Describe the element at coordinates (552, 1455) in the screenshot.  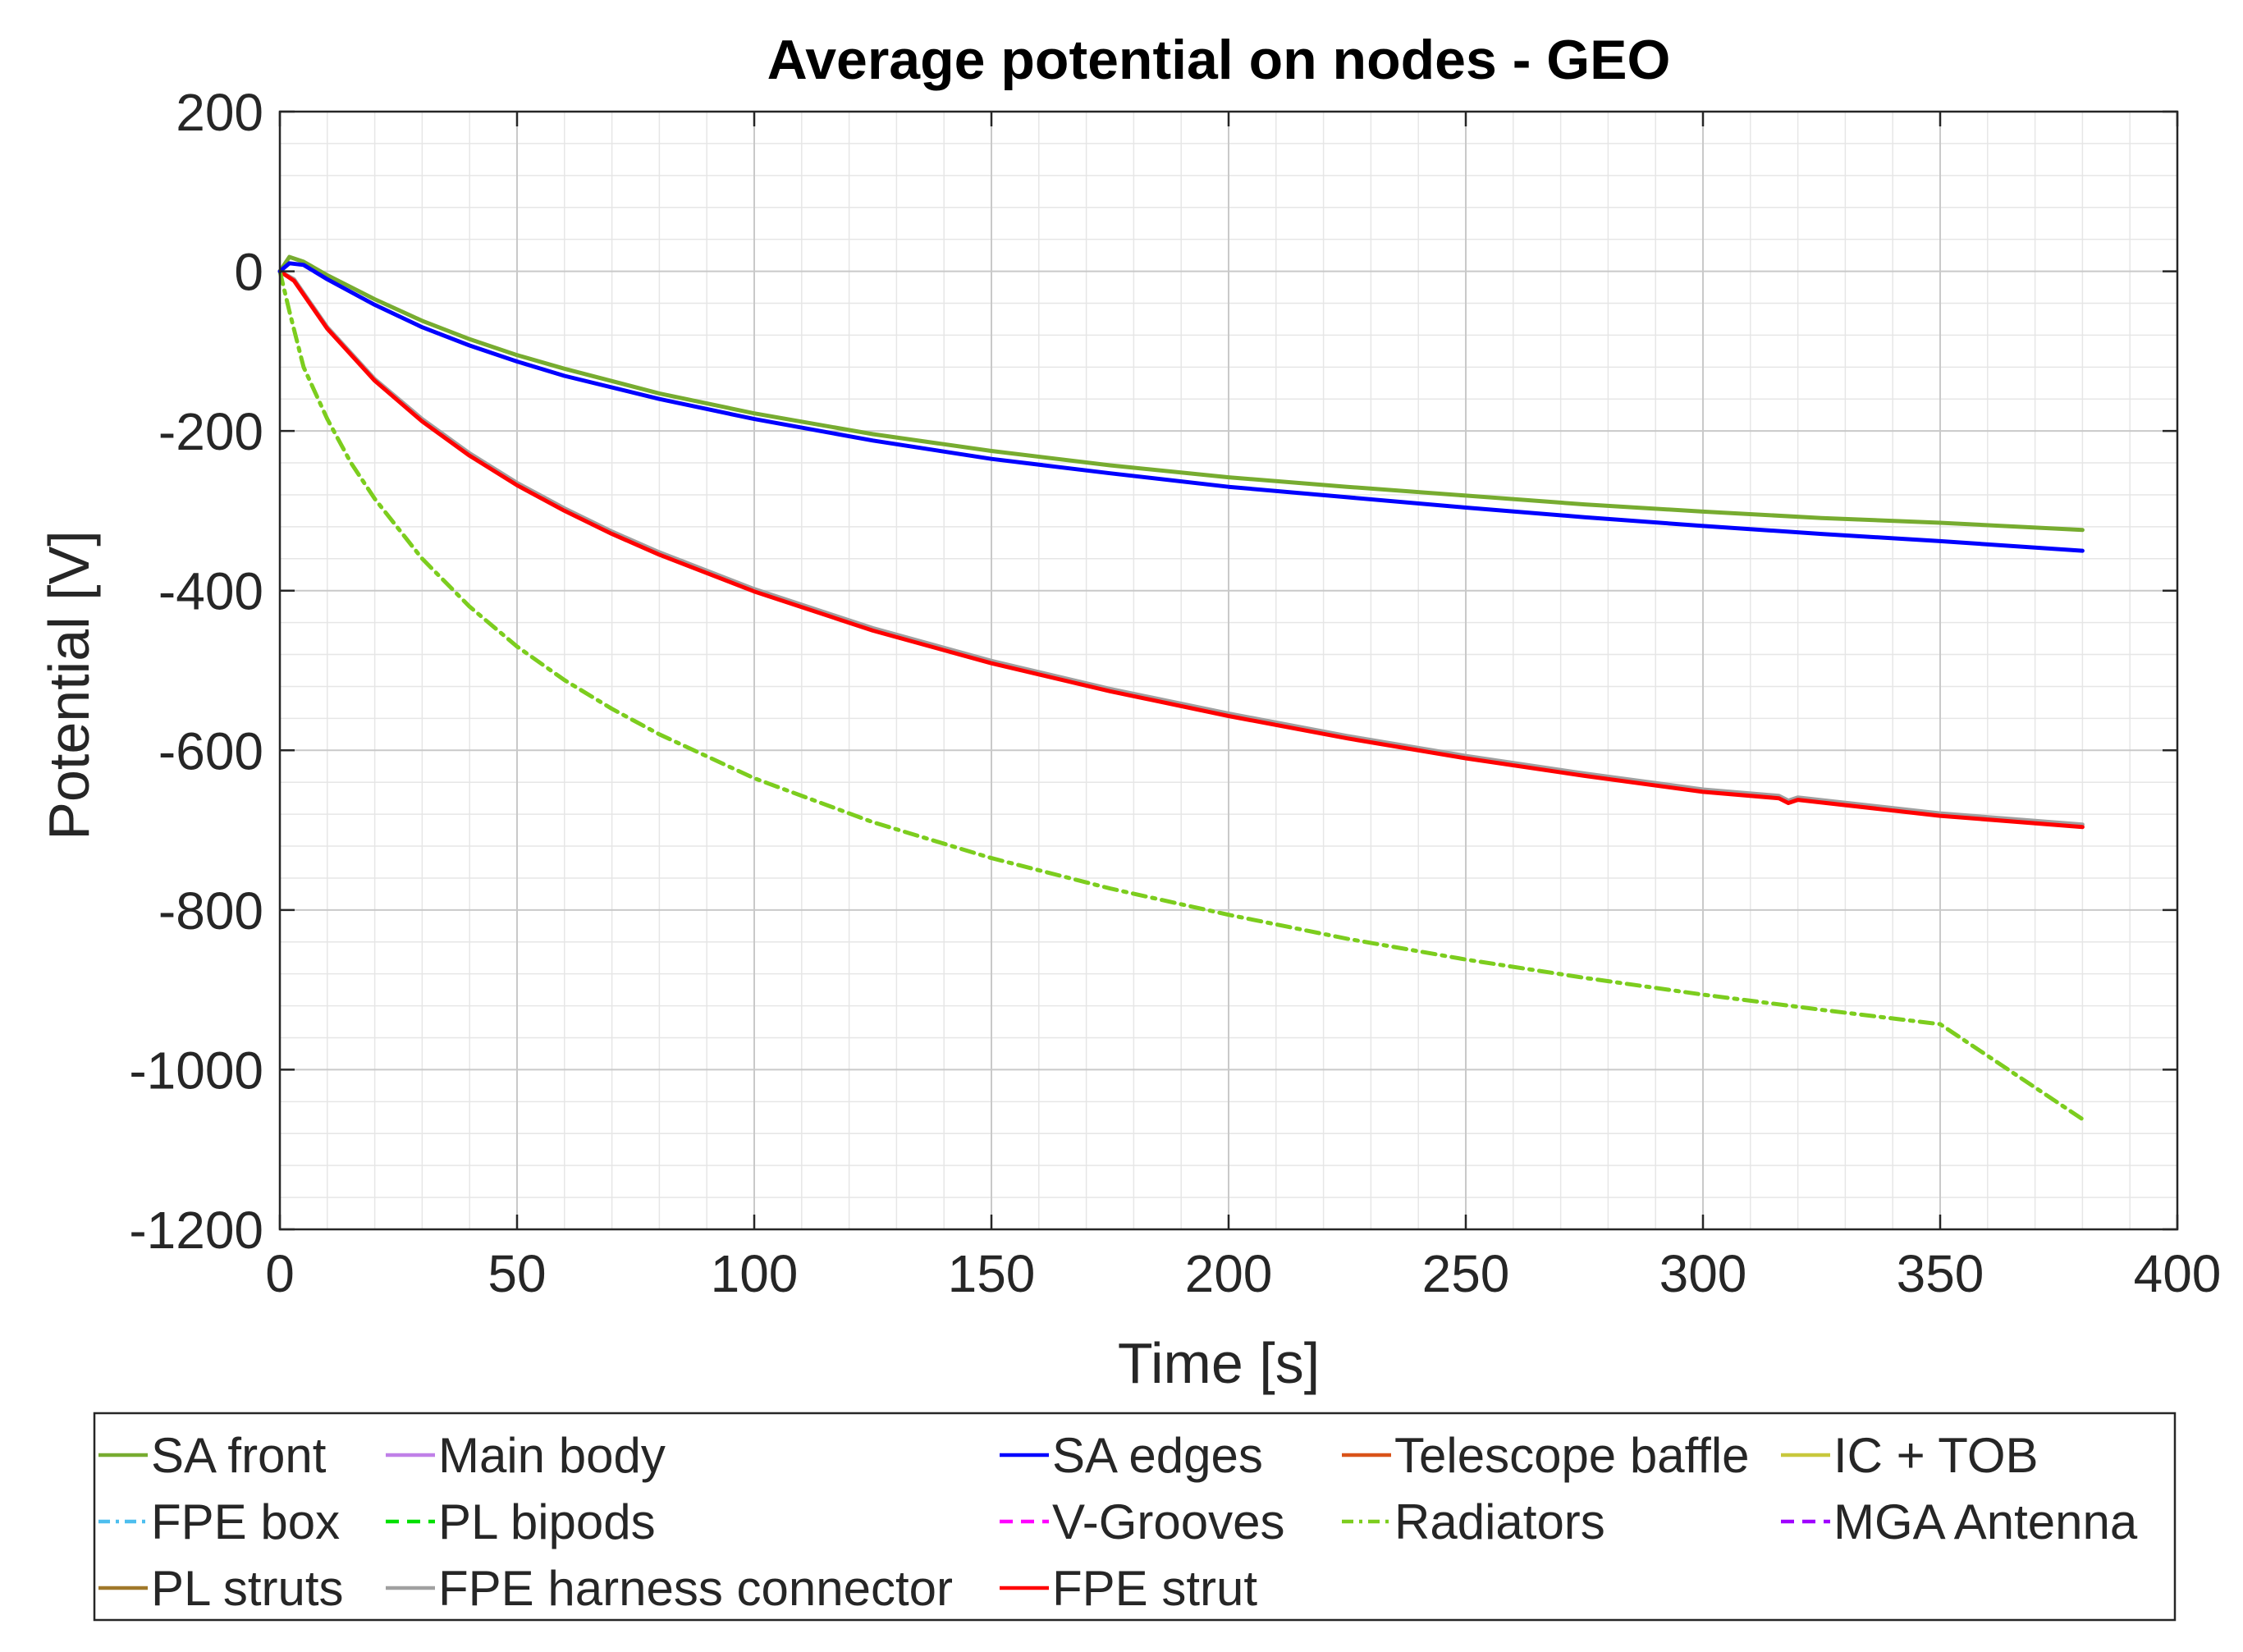
I see `legend-label: Main body` at that location.